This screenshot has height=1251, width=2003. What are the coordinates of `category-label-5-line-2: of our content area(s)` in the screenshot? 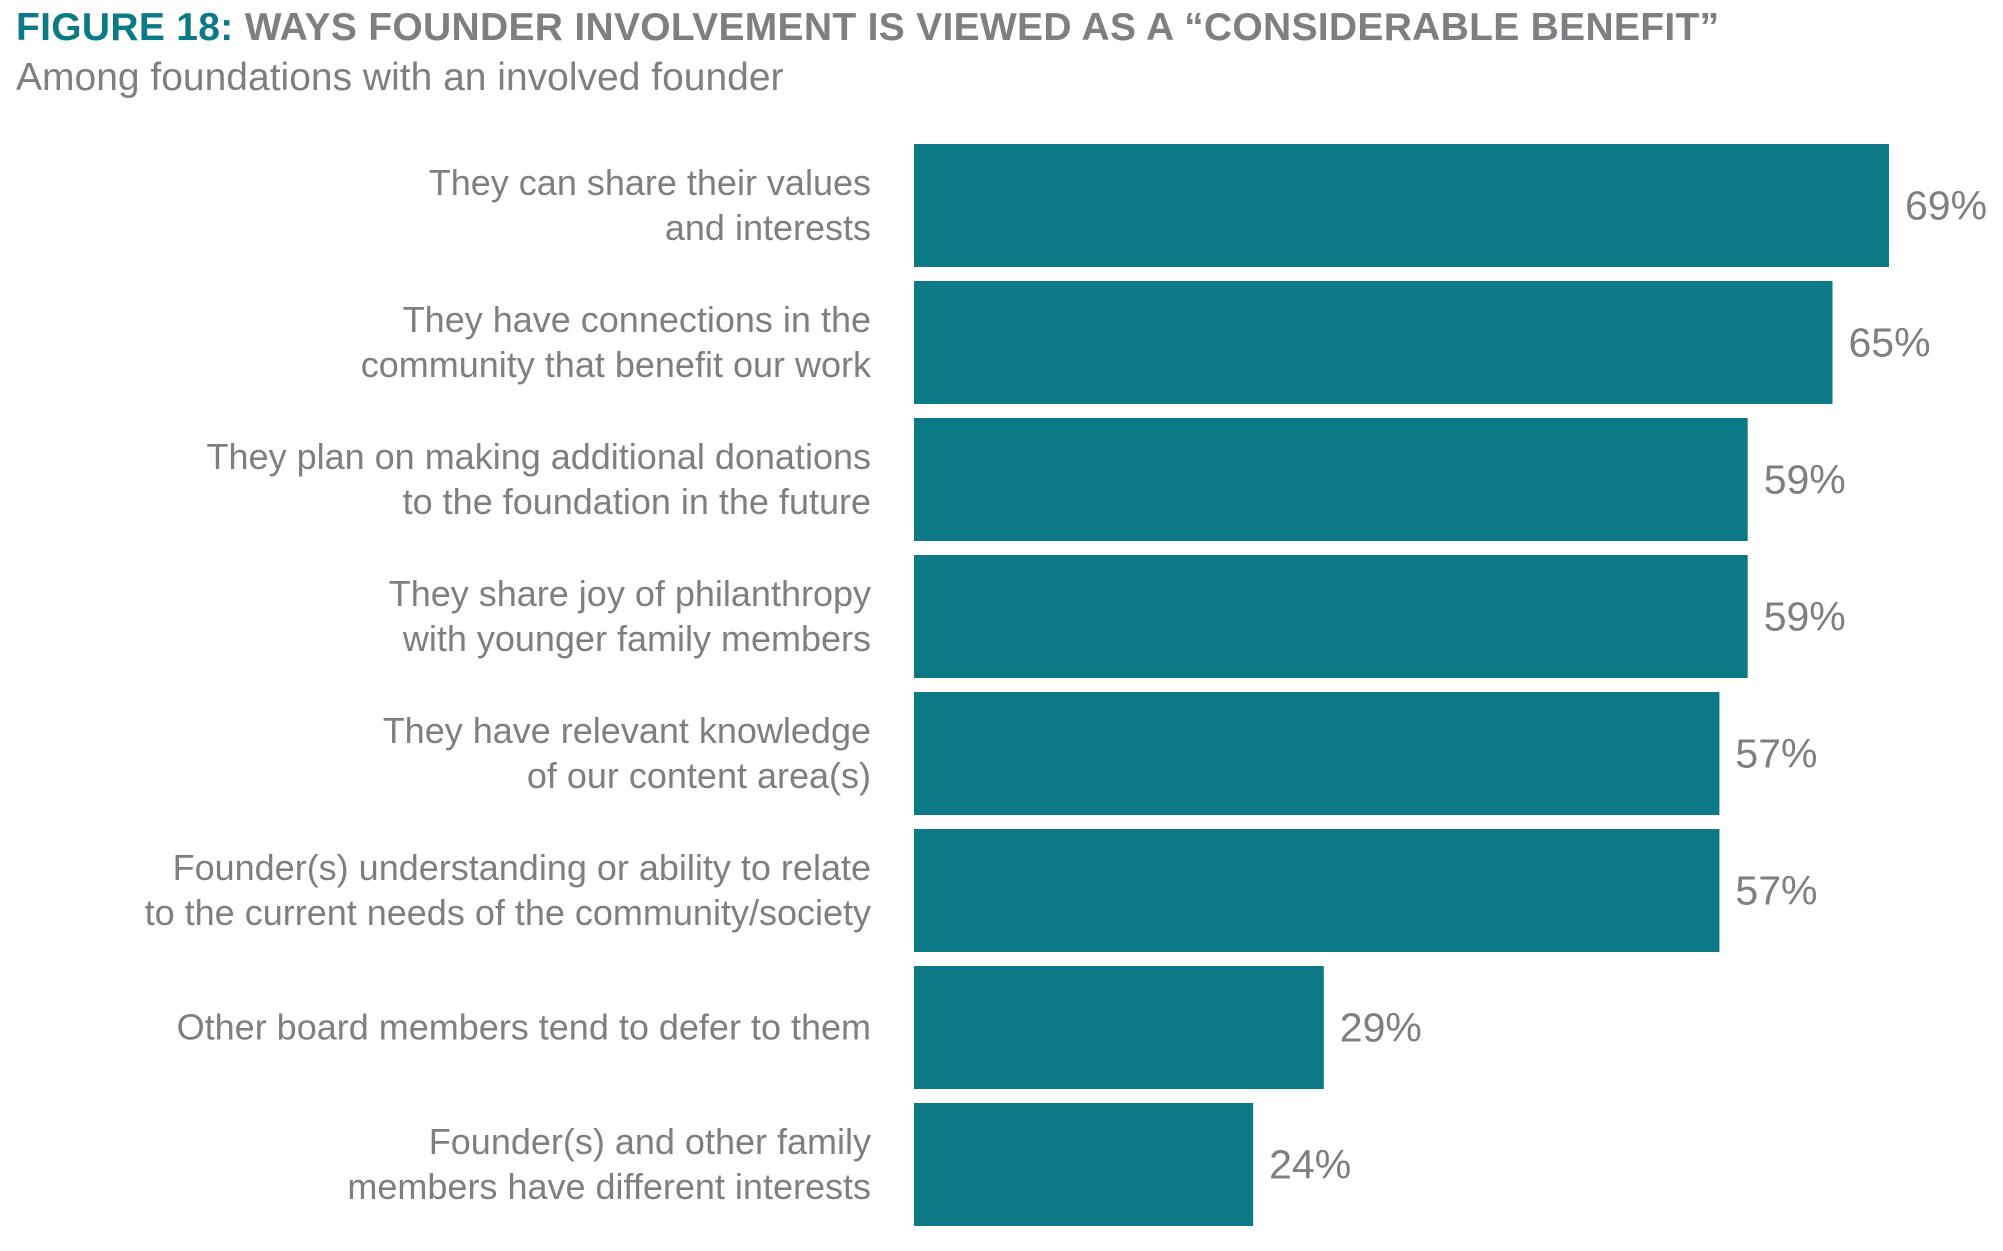 It's located at (699, 775).